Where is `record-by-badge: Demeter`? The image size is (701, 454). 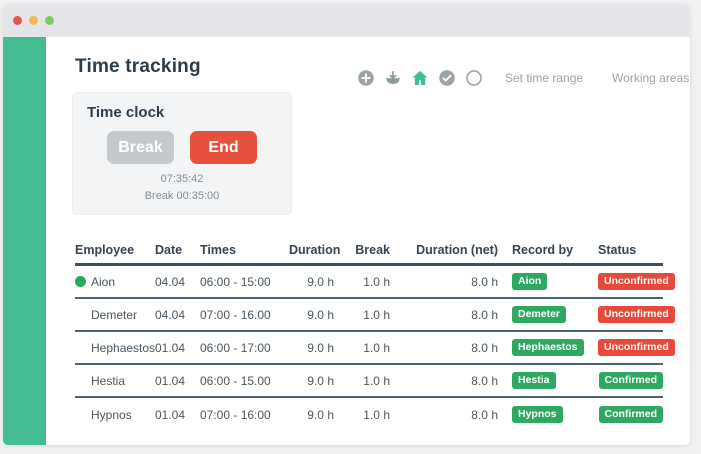
record-by-badge: Demeter is located at coordinates (539, 314).